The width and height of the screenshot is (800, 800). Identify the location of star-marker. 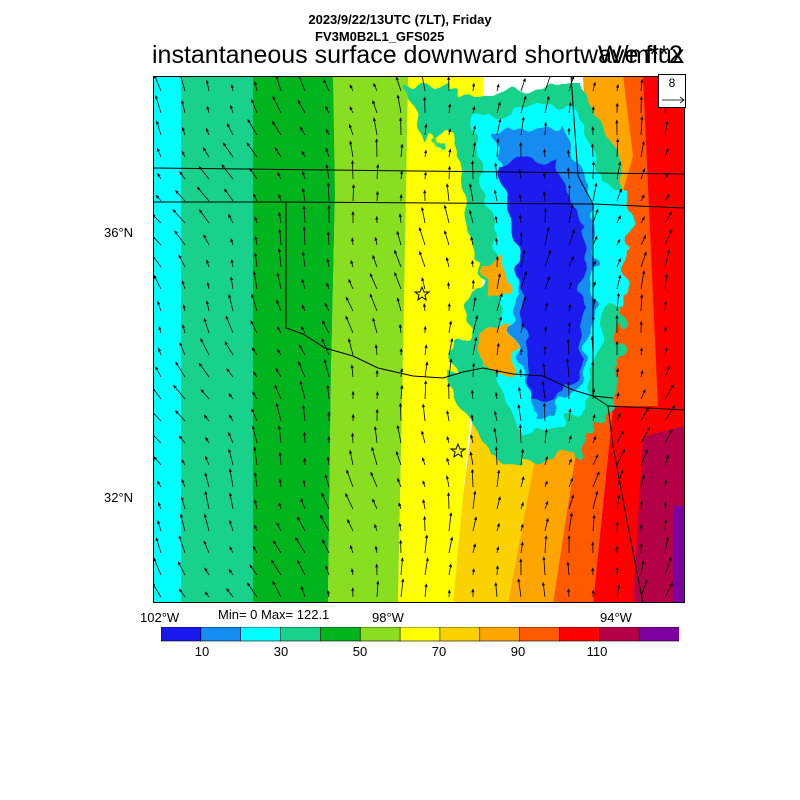
(422, 293).